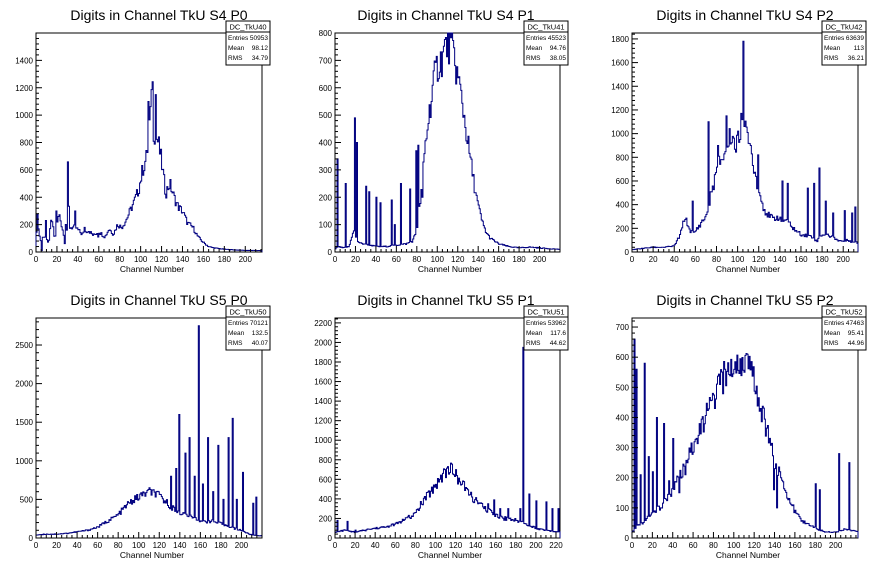 The width and height of the screenshot is (896, 572). Describe the element at coordinates (259, 323) in the screenshot. I see `stats-value: 70121` at that location.